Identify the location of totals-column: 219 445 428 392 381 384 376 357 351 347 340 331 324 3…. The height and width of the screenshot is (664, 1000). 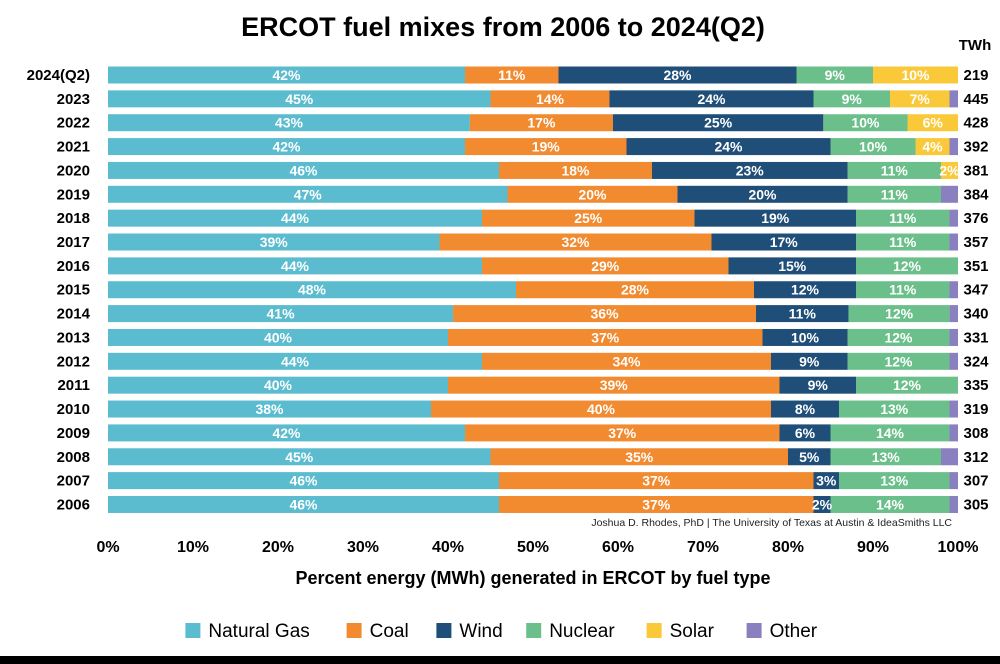
(976, 290).